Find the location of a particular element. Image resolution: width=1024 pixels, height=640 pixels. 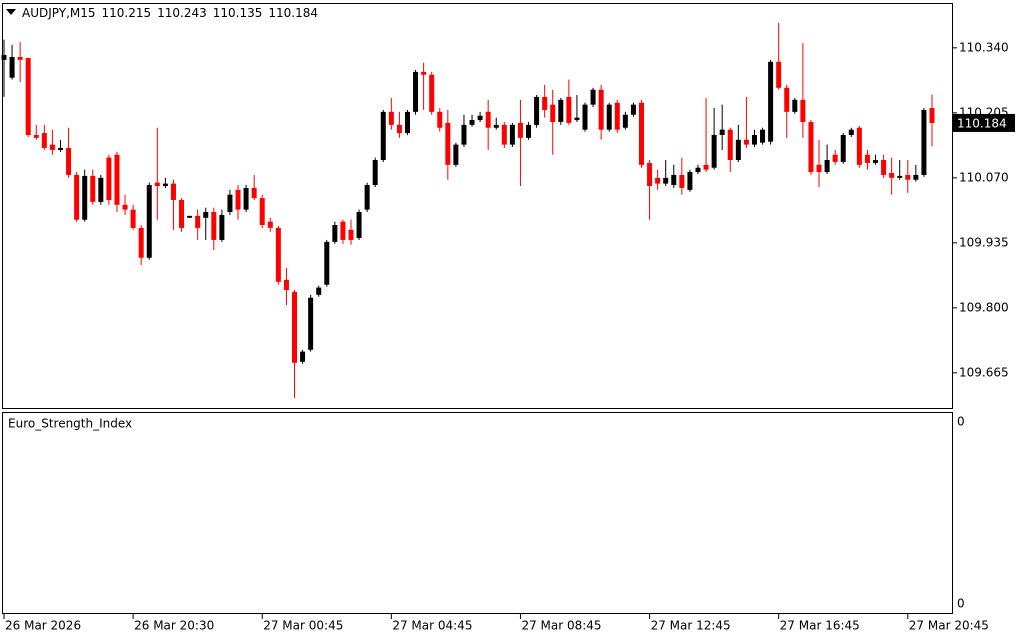

price-tag-label: 110.184 is located at coordinates (982, 123).